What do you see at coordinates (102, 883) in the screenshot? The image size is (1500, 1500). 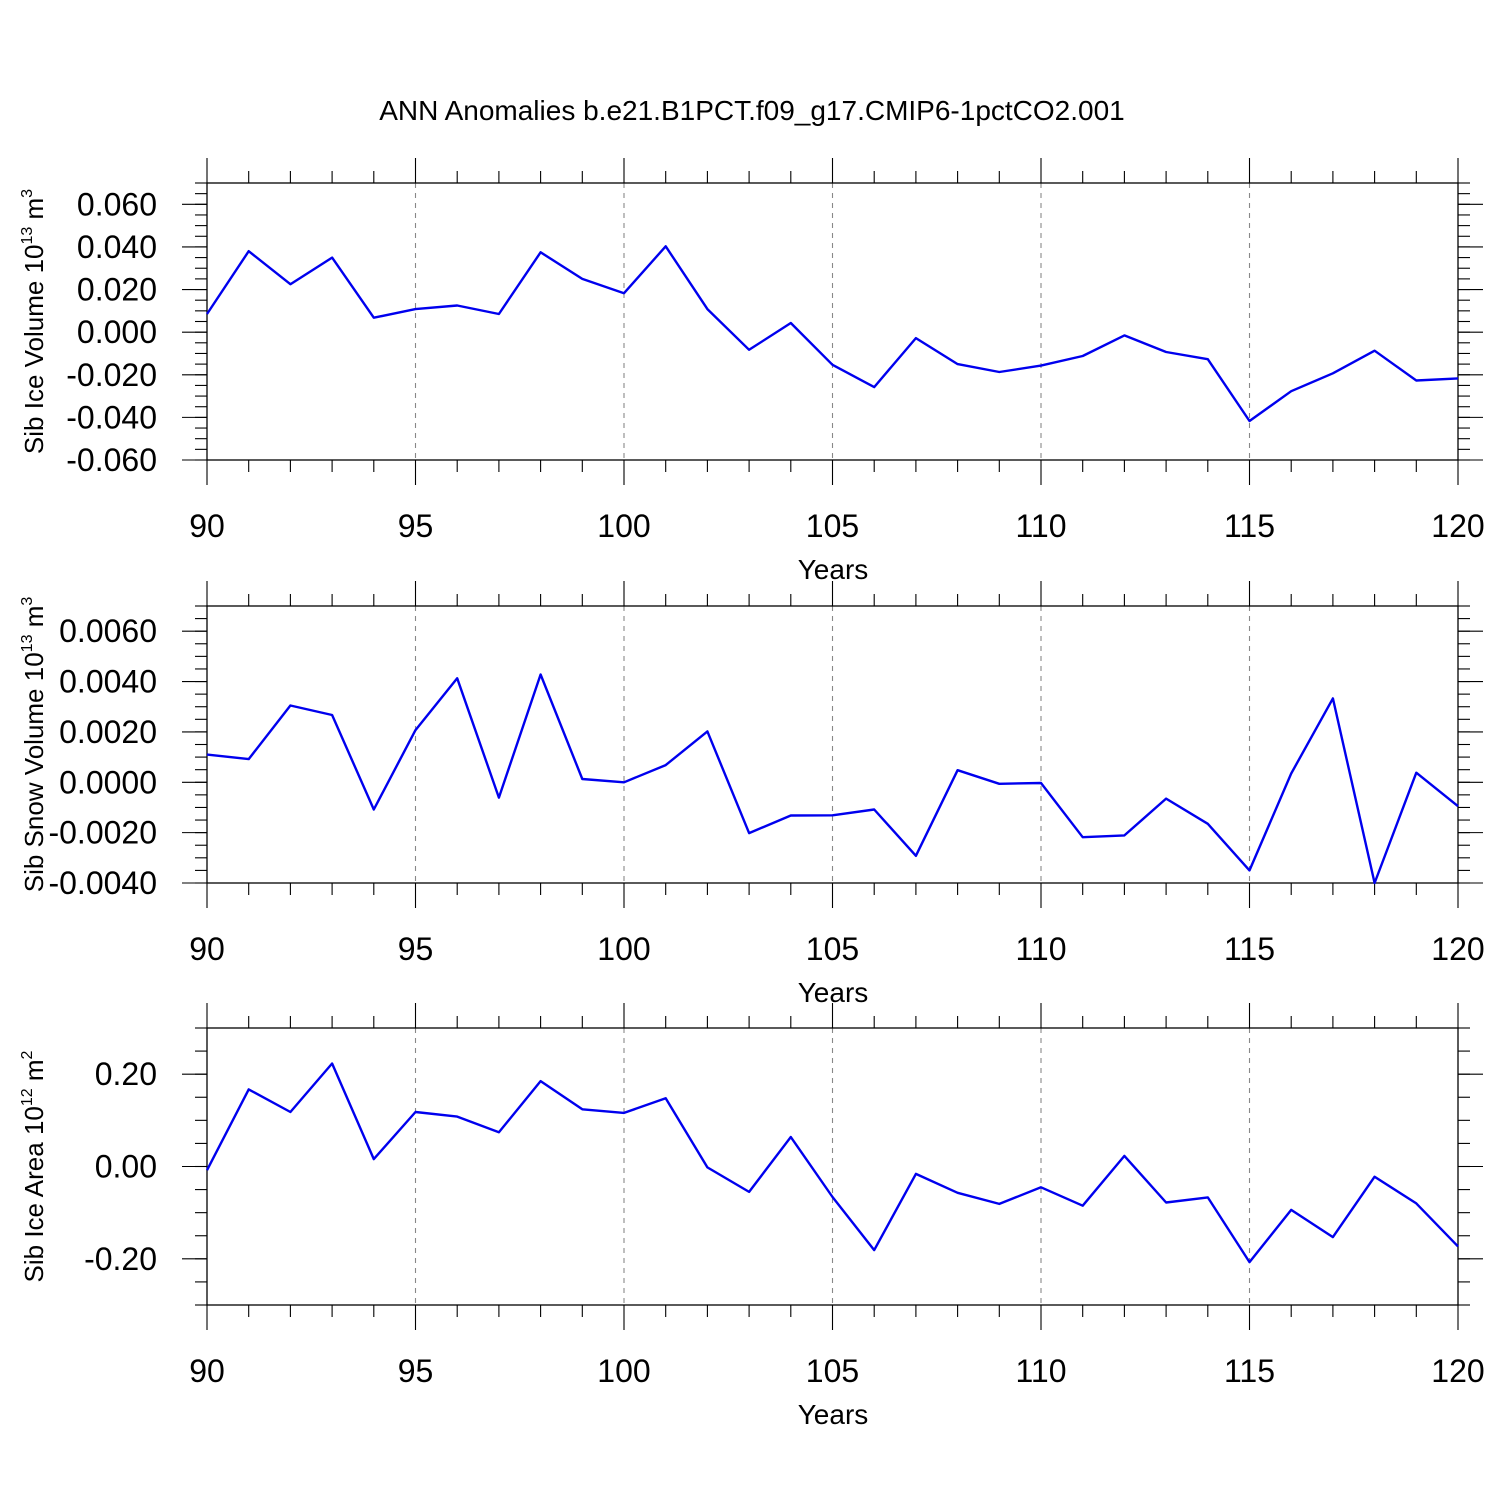 I see `y-tick-label: -0.0040` at bounding box center [102, 883].